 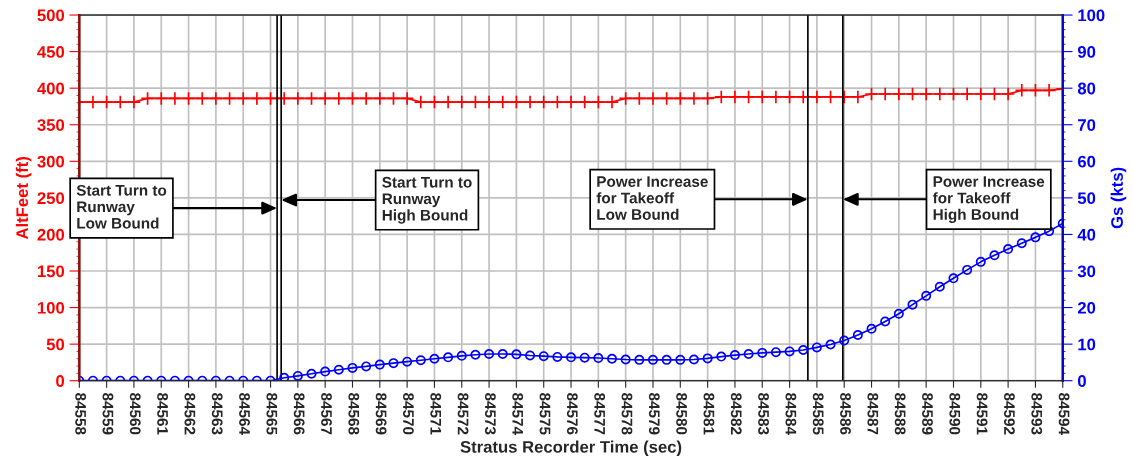 What do you see at coordinates (299, 413) in the screenshot?
I see `x-tick-label: 84566` at bounding box center [299, 413].